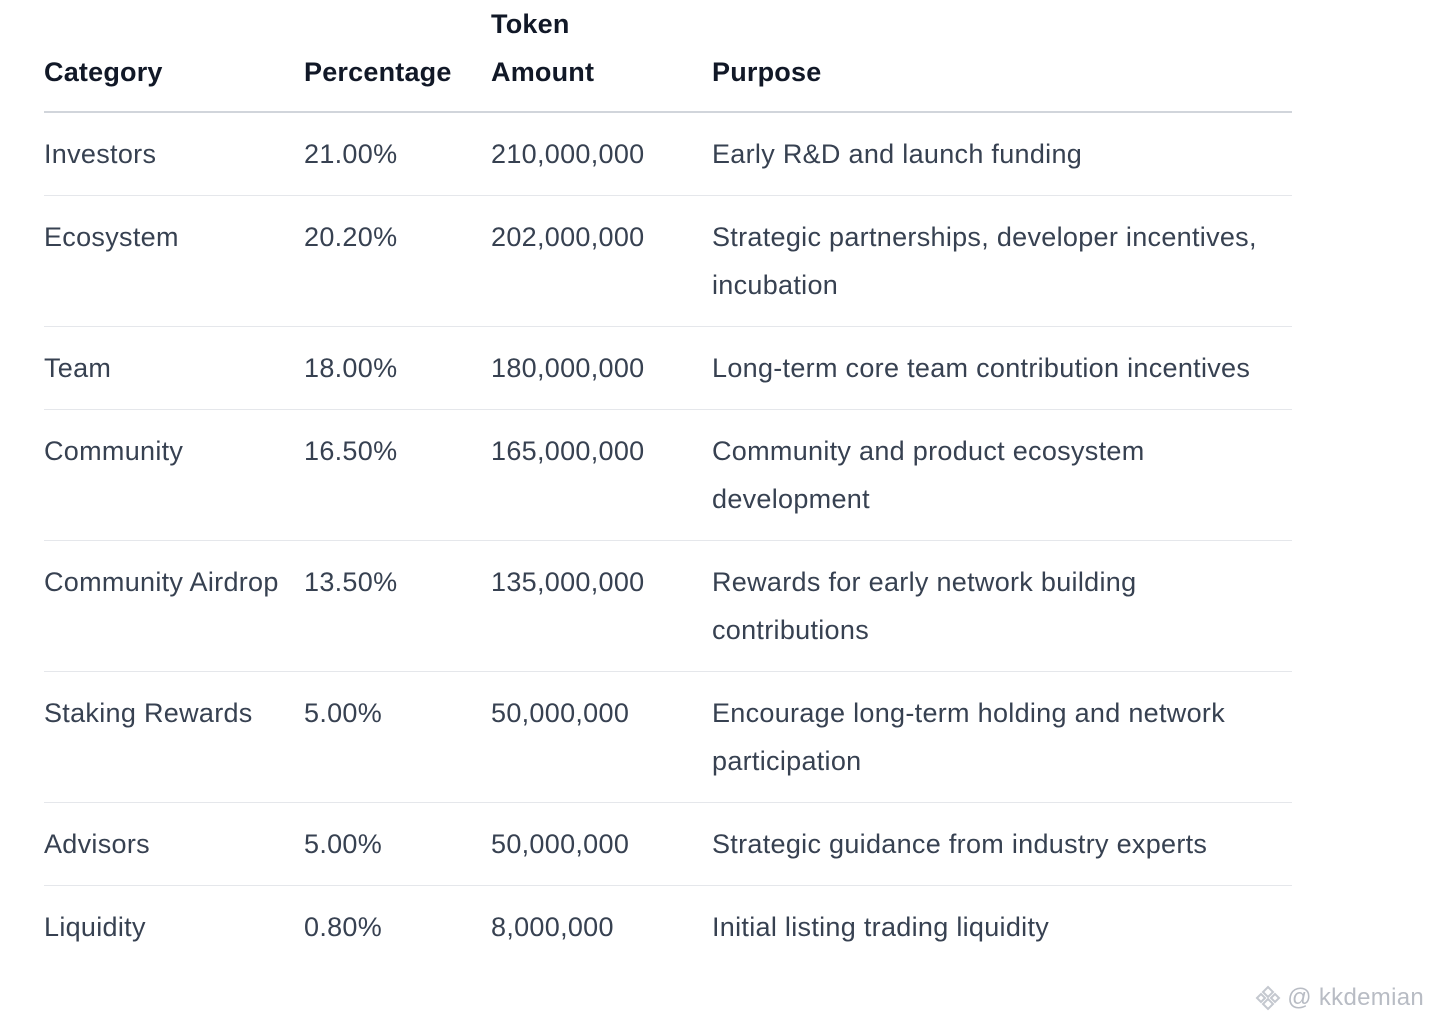  What do you see at coordinates (1002, 154) in the screenshot?
I see `cell-purpose: Early R&D and launch funding` at bounding box center [1002, 154].